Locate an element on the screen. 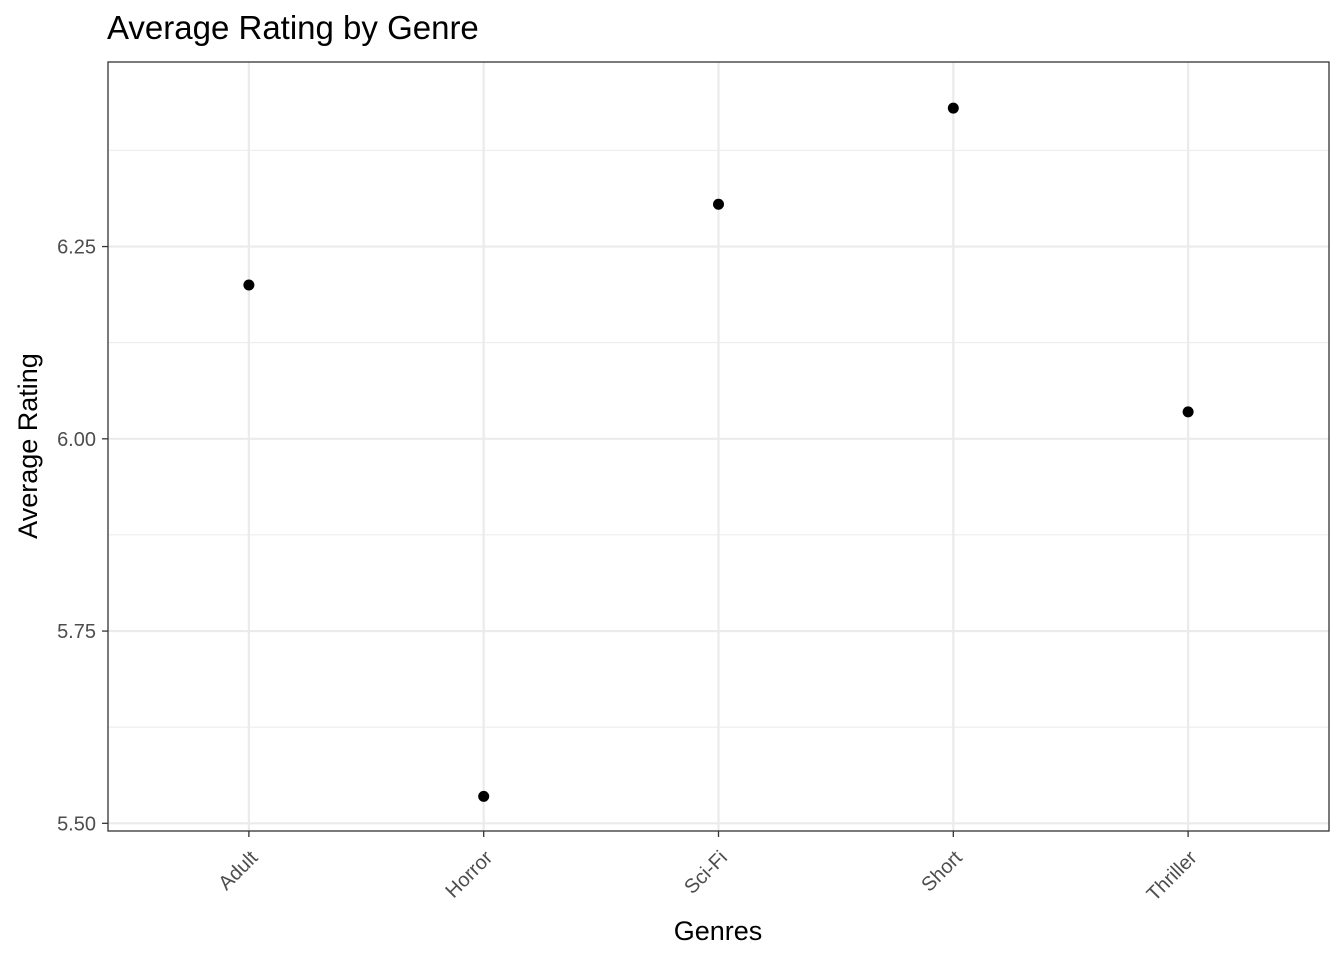 The width and height of the screenshot is (1344, 960). x-tick-label: Thriller is located at coordinates (1172, 876).